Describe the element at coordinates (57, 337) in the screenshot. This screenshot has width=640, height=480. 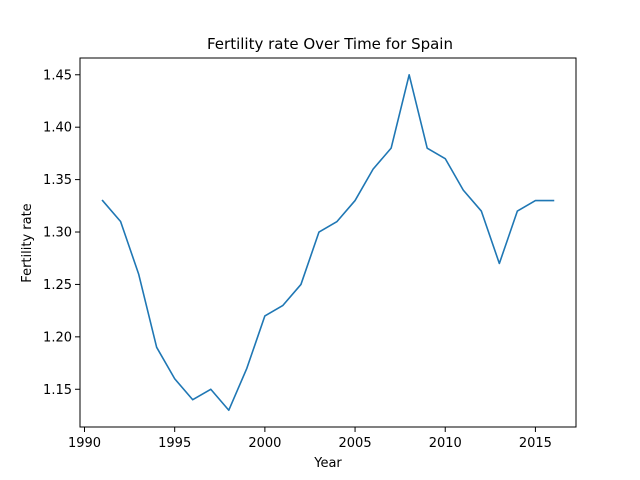
I see `y-tick-label: 1.20` at that location.